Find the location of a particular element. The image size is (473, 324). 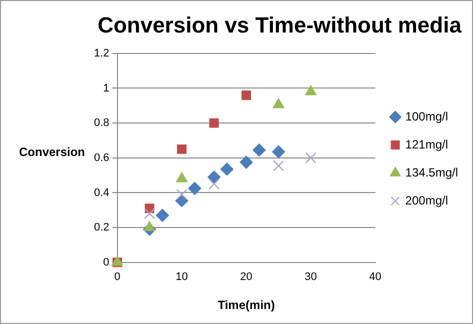

y-tick-label: 0 is located at coordinates (106, 262).